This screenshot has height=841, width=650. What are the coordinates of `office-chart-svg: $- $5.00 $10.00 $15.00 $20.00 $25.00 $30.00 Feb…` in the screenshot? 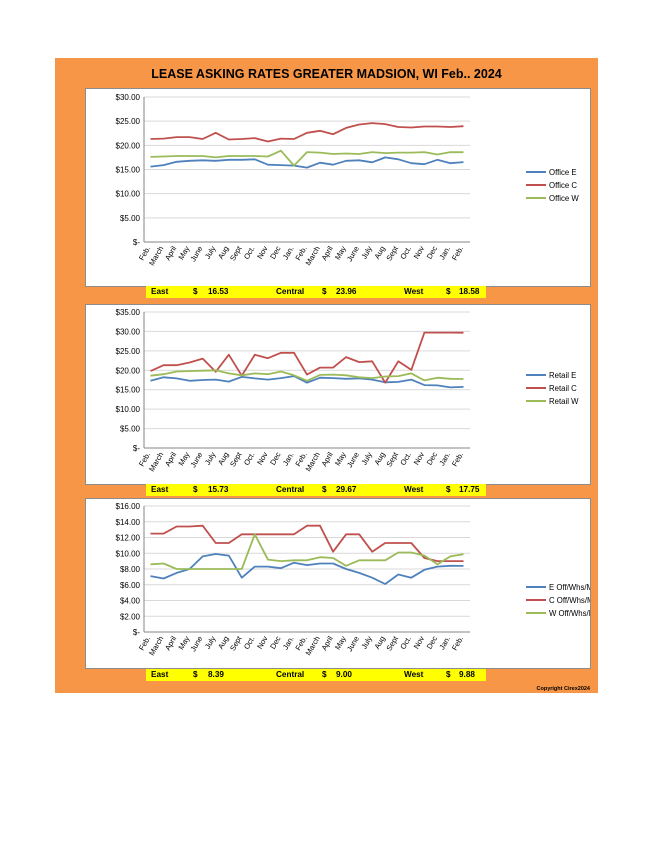 It's located at (348, 180).